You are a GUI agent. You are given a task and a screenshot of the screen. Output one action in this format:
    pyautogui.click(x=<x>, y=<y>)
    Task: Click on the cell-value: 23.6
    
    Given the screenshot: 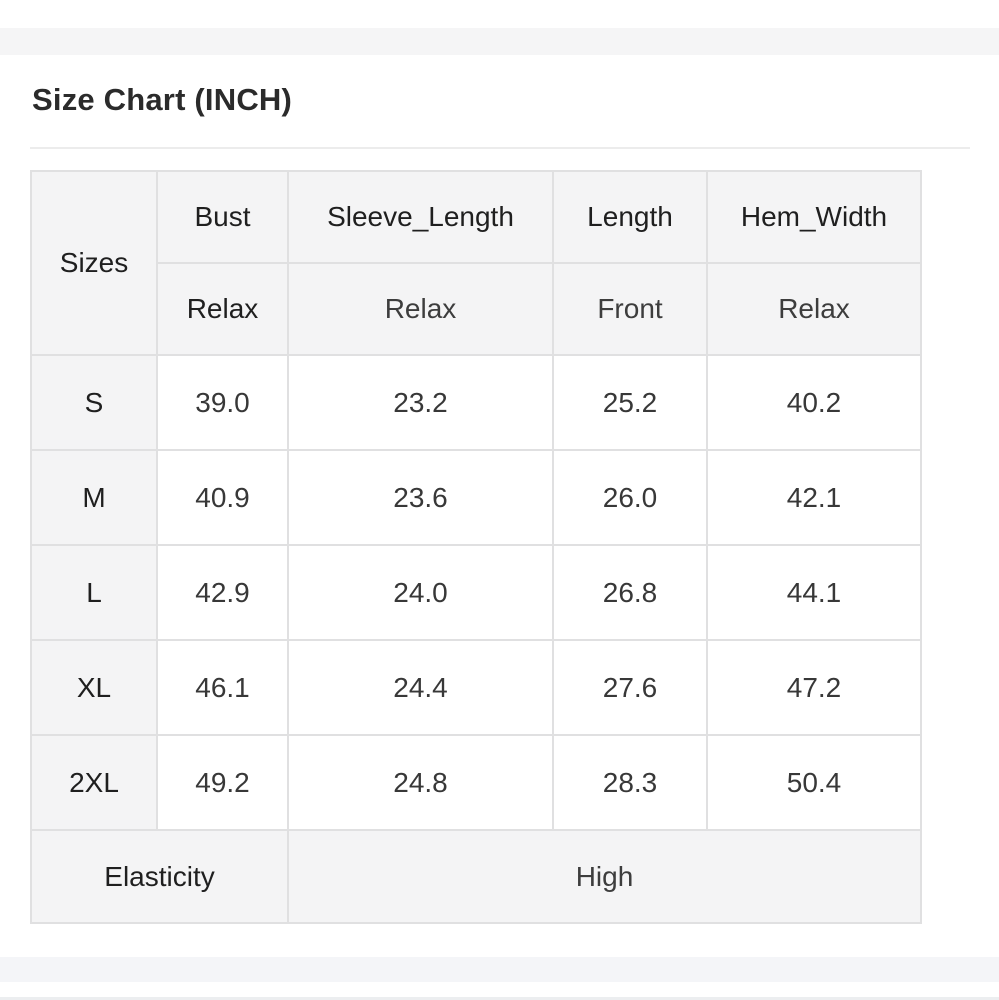 What is the action you would take?
    pyautogui.click(x=420, y=497)
    